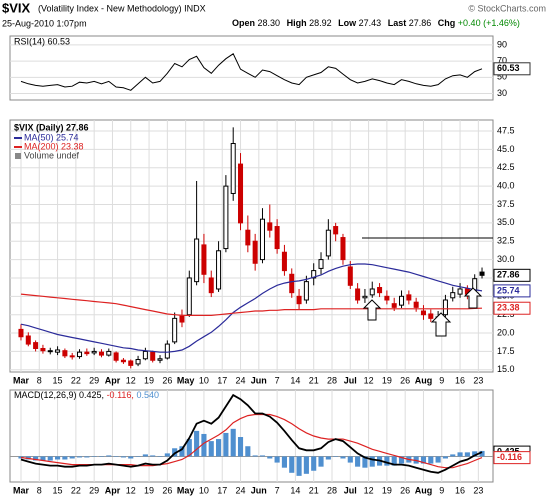 The image size is (549, 498). Describe the element at coordinates (502, 44) in the screenshot. I see `y-tick-label: 90` at that location.